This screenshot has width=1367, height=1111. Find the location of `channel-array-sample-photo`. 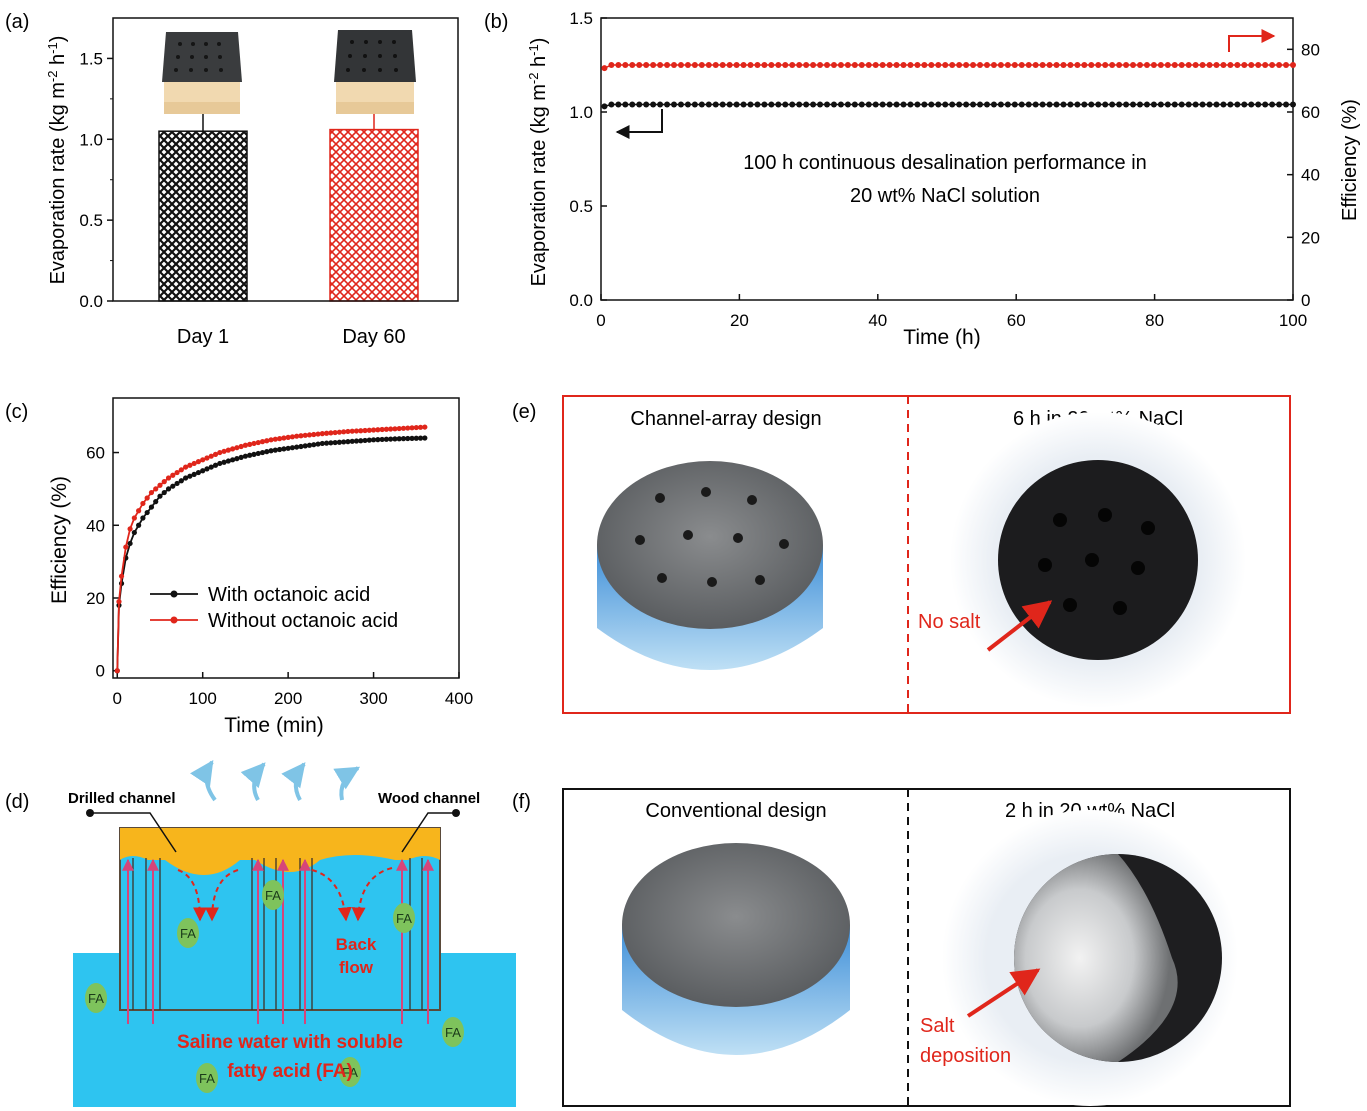

channel-array-sample-photo is located at coordinates (710, 565).